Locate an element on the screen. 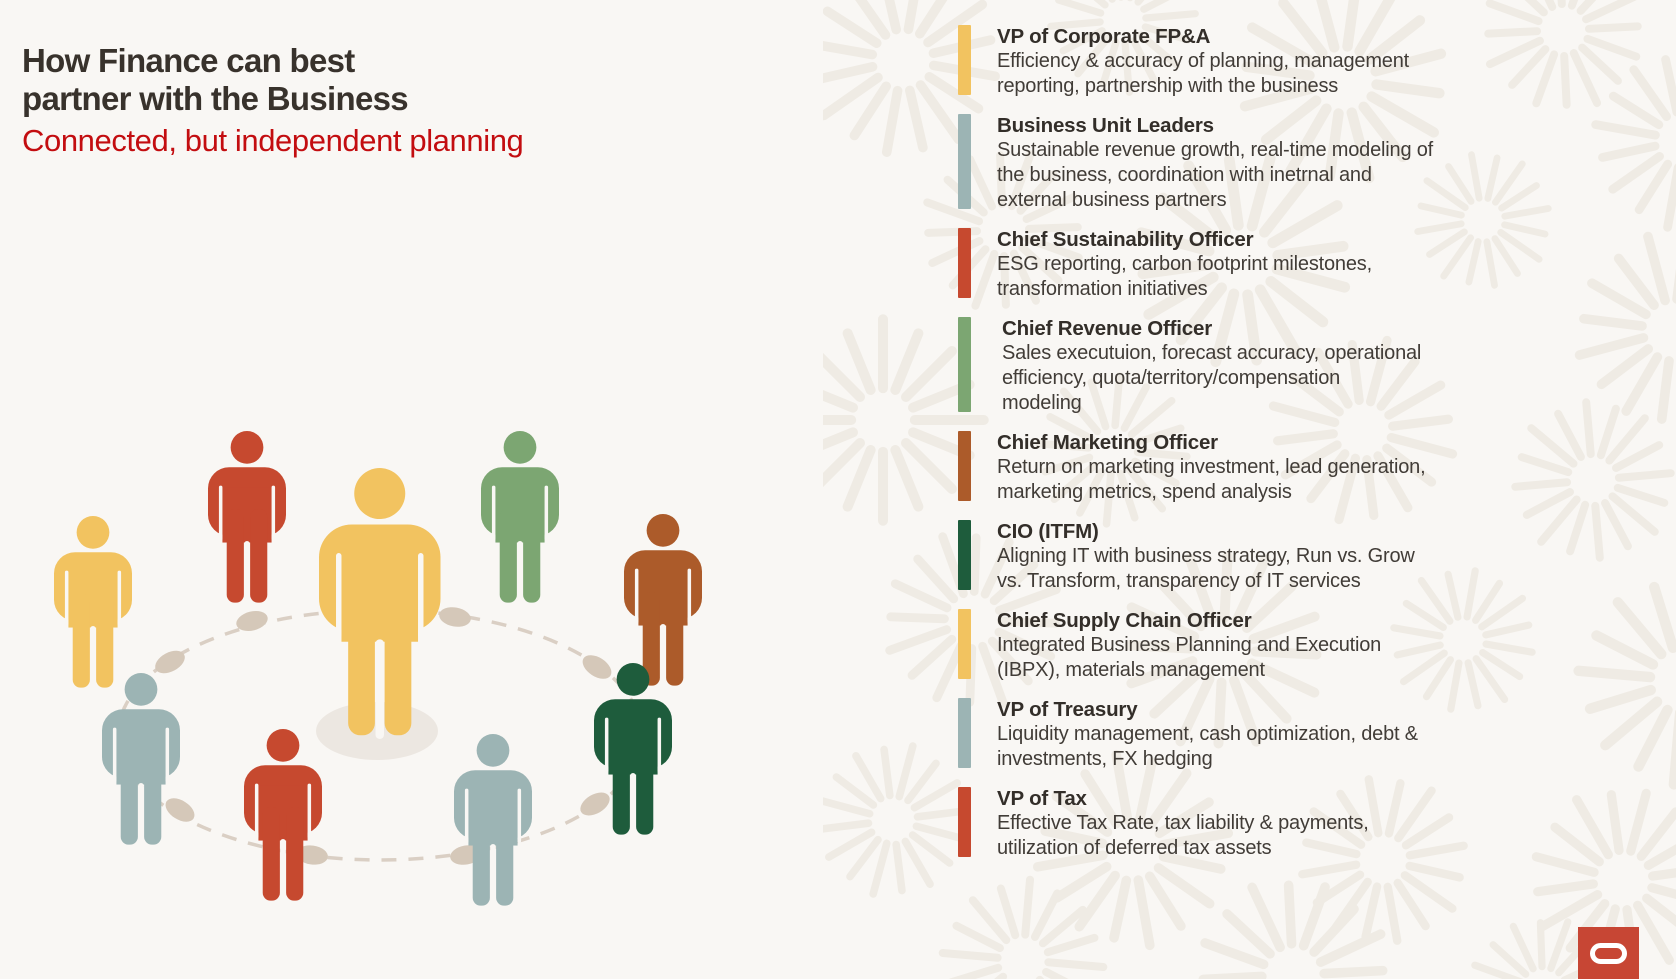  oracle-logo is located at coordinates (1608, 953).